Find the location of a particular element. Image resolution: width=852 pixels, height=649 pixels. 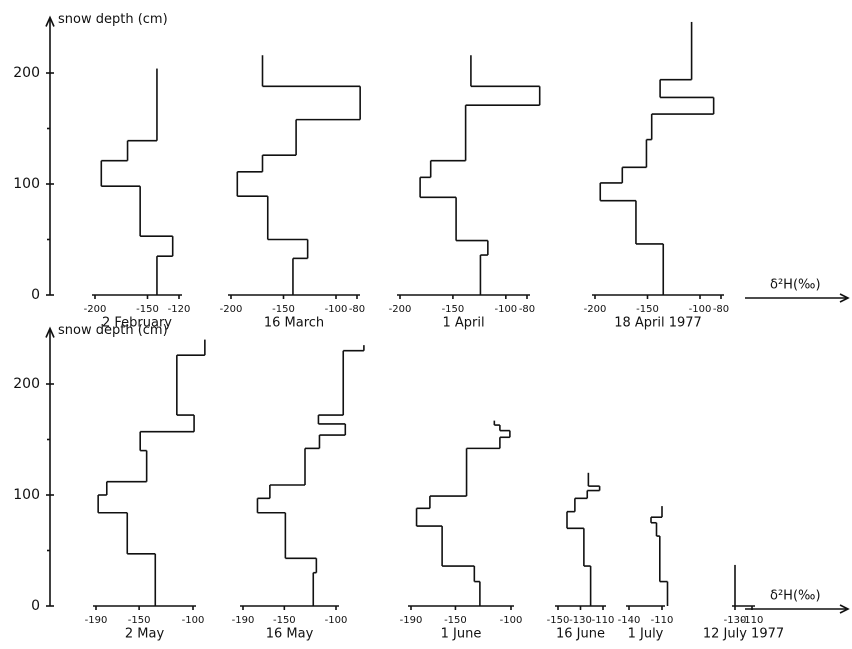

x-tick-label: -120 is located at coordinates (179, 309).